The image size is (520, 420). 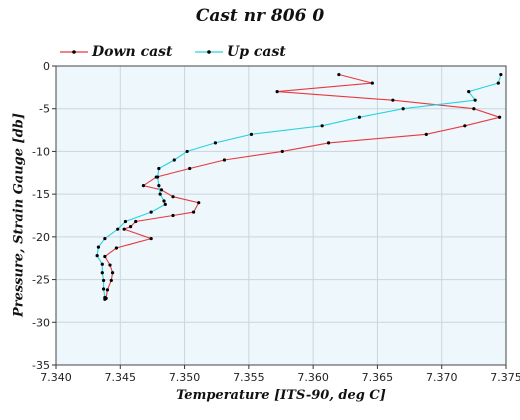 I want to click on legend-entry-up-cast: Up cast, so click(x=240, y=52).